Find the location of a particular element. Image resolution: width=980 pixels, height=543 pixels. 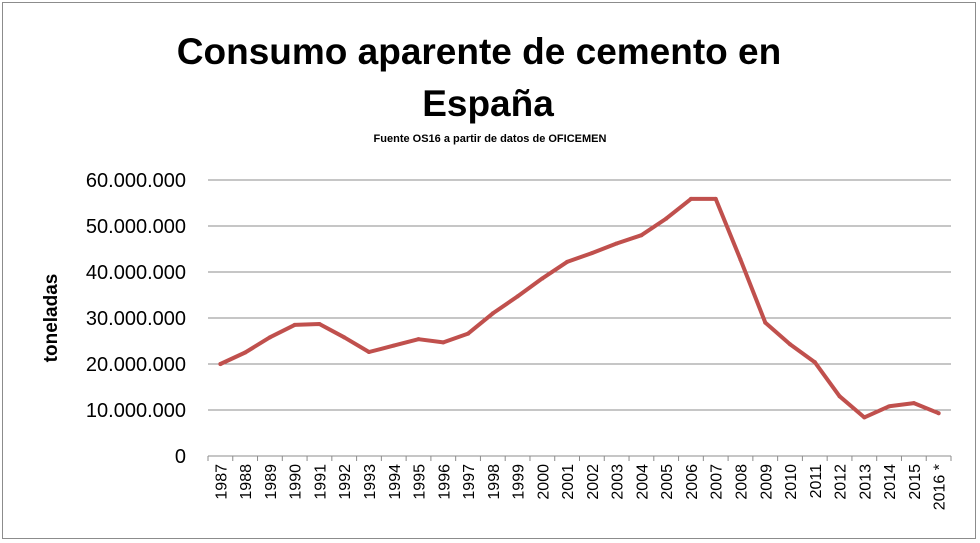

y-tick-label: 50.000.000 is located at coordinates (136, 227).